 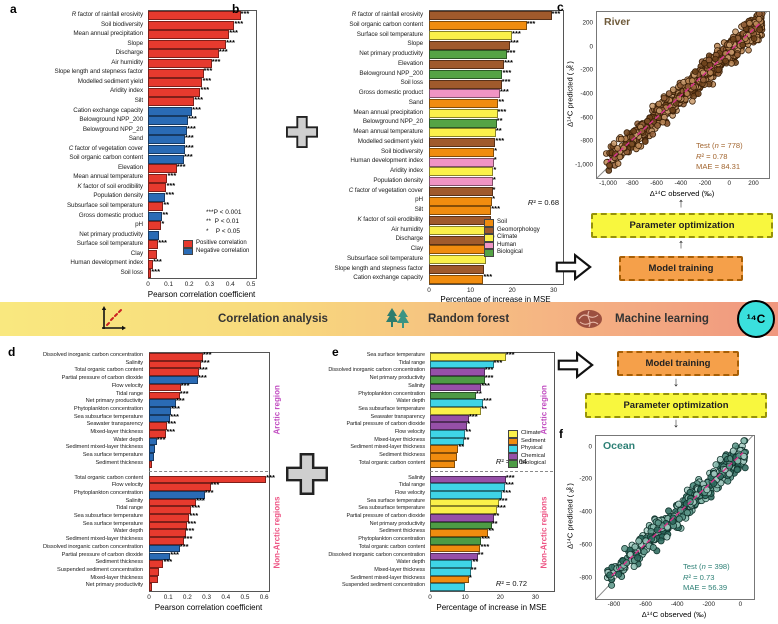 I want to click on scatter-title: River, so click(x=617, y=22).